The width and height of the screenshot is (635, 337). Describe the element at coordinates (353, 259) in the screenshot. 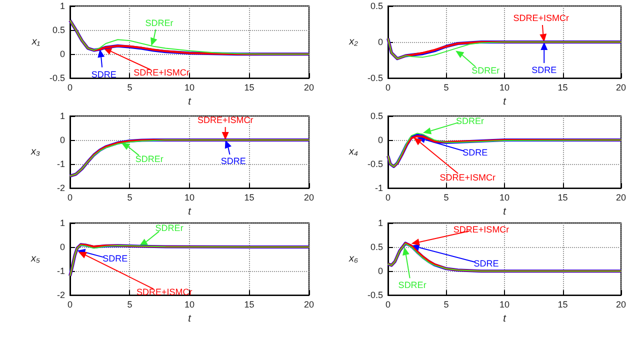

I see `y-axis-title: x₆` at that location.